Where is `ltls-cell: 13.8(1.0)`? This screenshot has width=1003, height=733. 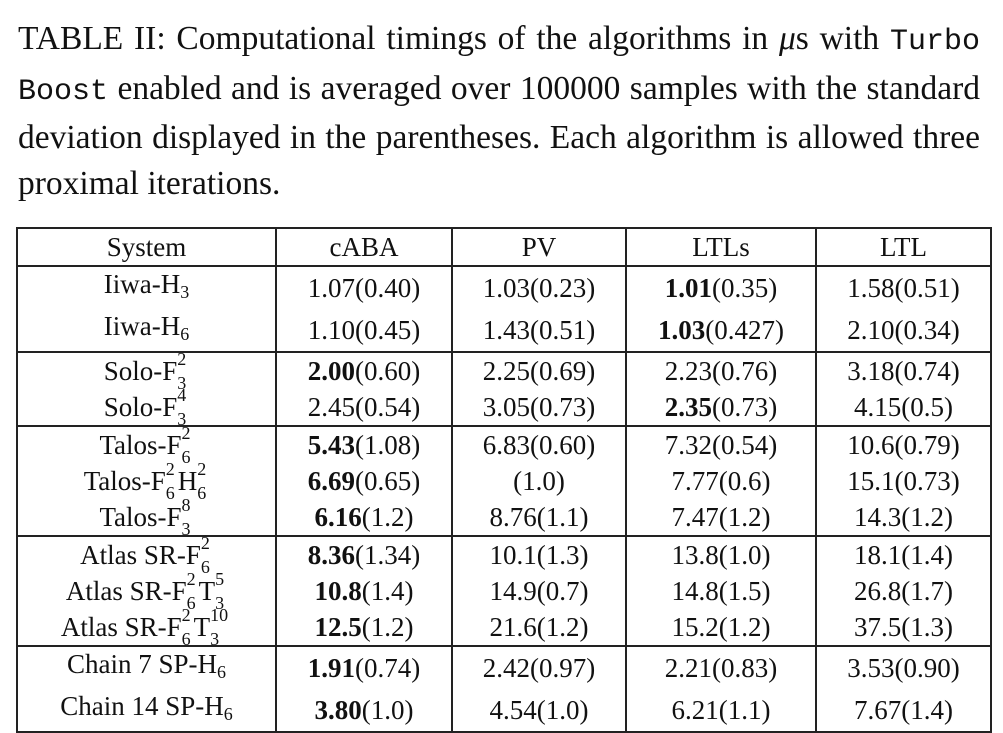 ltls-cell: 13.8(1.0) is located at coordinates (721, 554).